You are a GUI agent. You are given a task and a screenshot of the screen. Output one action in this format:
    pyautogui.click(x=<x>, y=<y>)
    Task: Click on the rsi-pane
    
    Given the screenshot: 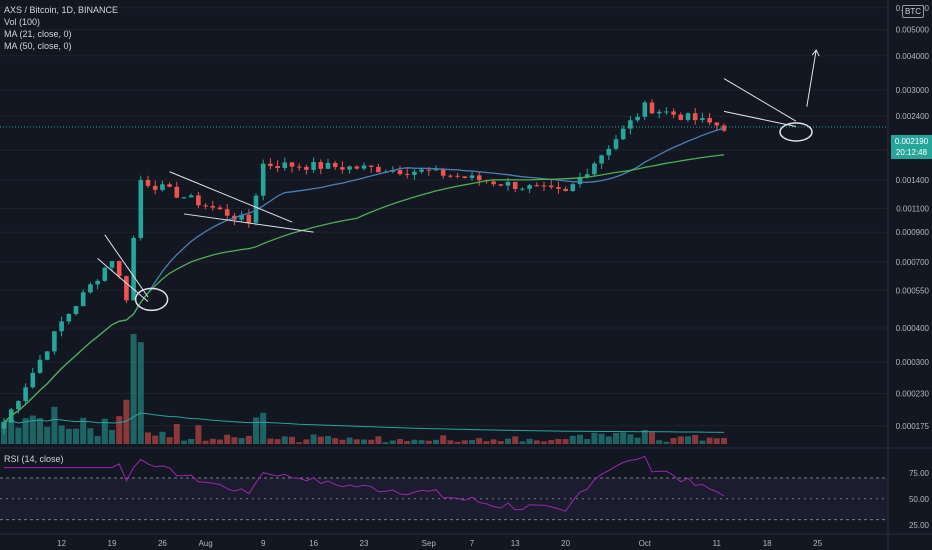 What is the action you would take?
    pyautogui.click(x=466, y=484)
    